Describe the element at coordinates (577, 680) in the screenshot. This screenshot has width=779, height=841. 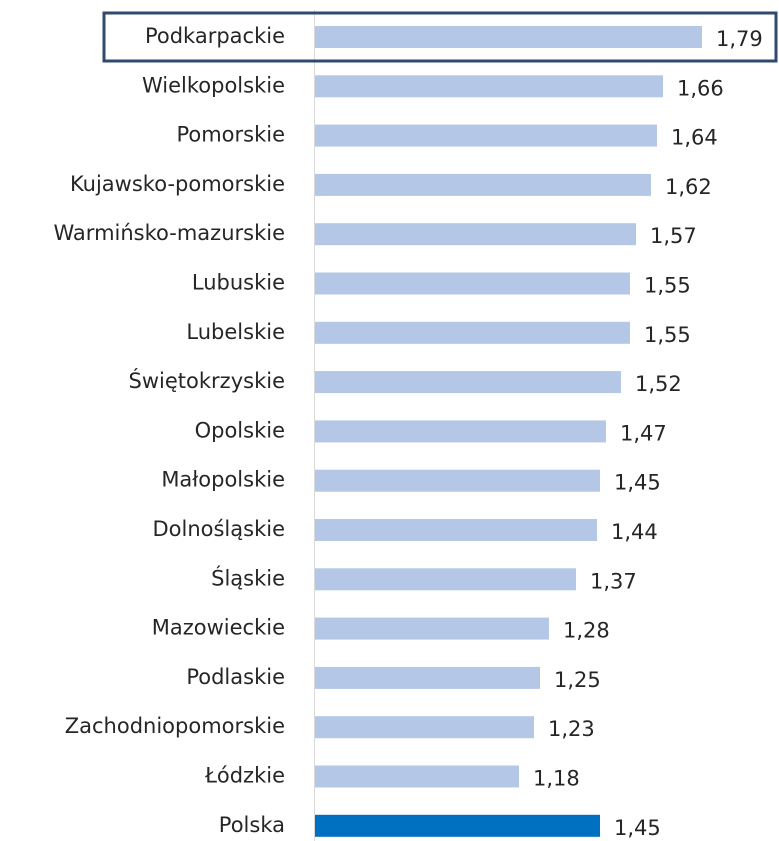
I see `value-label: 1,25` at that location.